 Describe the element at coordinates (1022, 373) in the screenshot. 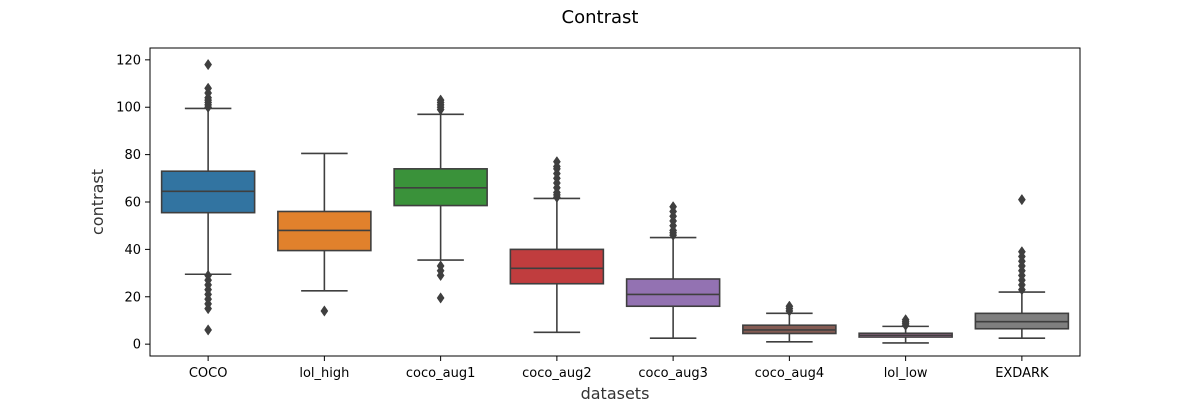

I see `x-tick-label: EXDARK` at that location.